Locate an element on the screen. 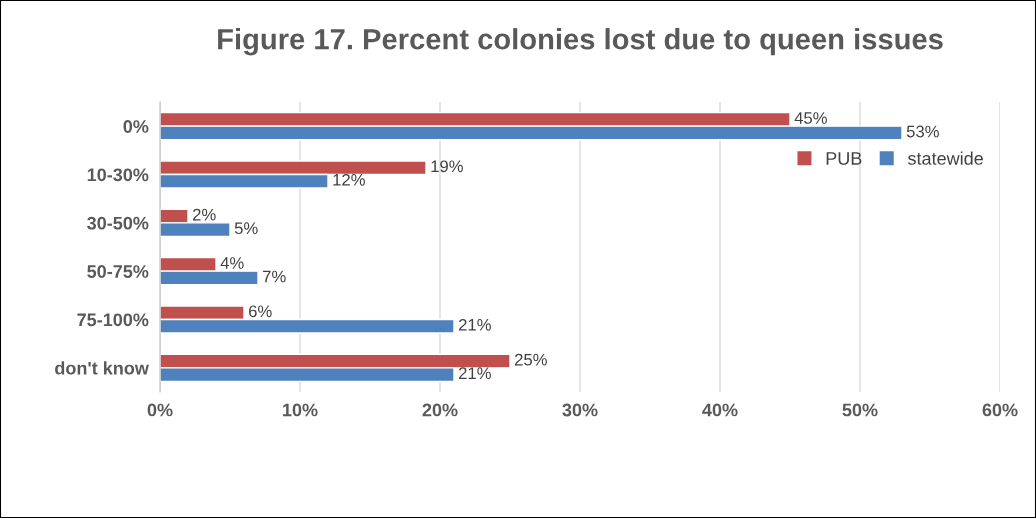  data-label: 2% is located at coordinates (204, 214).